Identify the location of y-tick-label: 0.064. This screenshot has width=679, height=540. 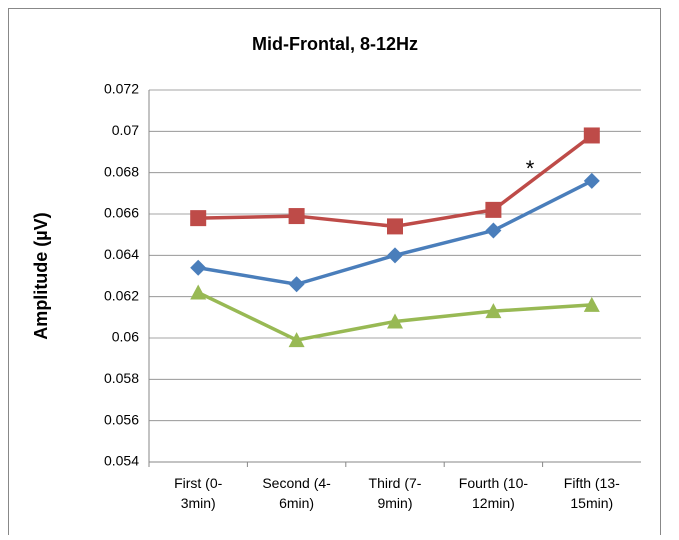
(121, 254).